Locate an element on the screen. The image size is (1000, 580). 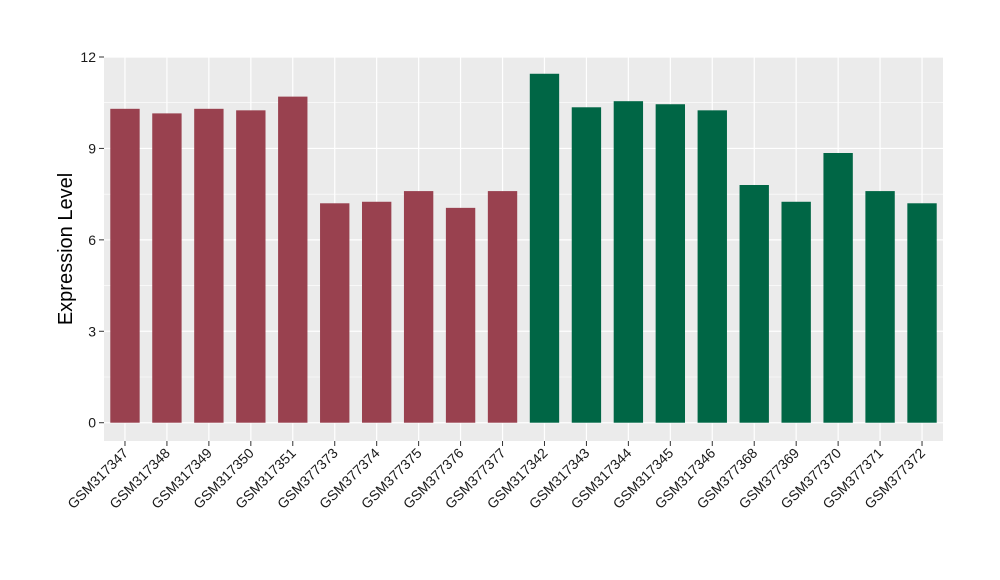
bar-GSM317342 is located at coordinates (544, 248).